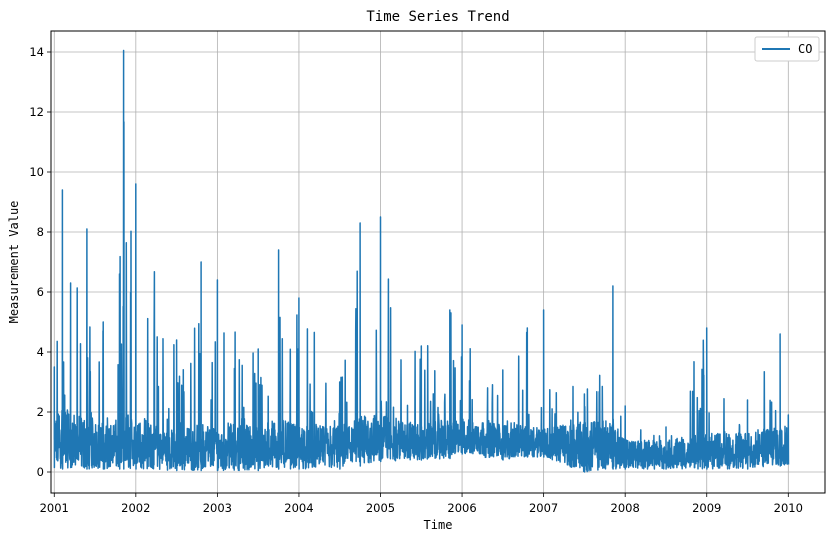 The image size is (836, 541). Describe the element at coordinates (40, 352) in the screenshot. I see `y-tick-label: 4` at that location.